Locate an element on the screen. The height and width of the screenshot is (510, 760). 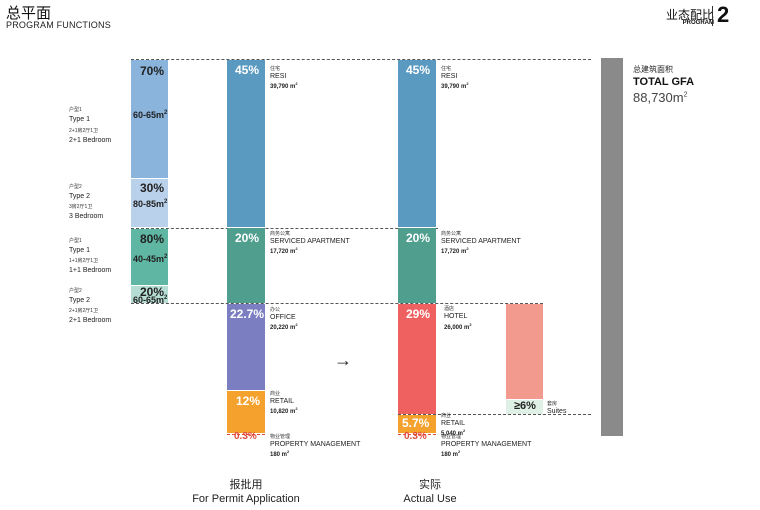
resi-type2-room: 3房2厅1卫 3 Bedroom is located at coordinates (86, 212).